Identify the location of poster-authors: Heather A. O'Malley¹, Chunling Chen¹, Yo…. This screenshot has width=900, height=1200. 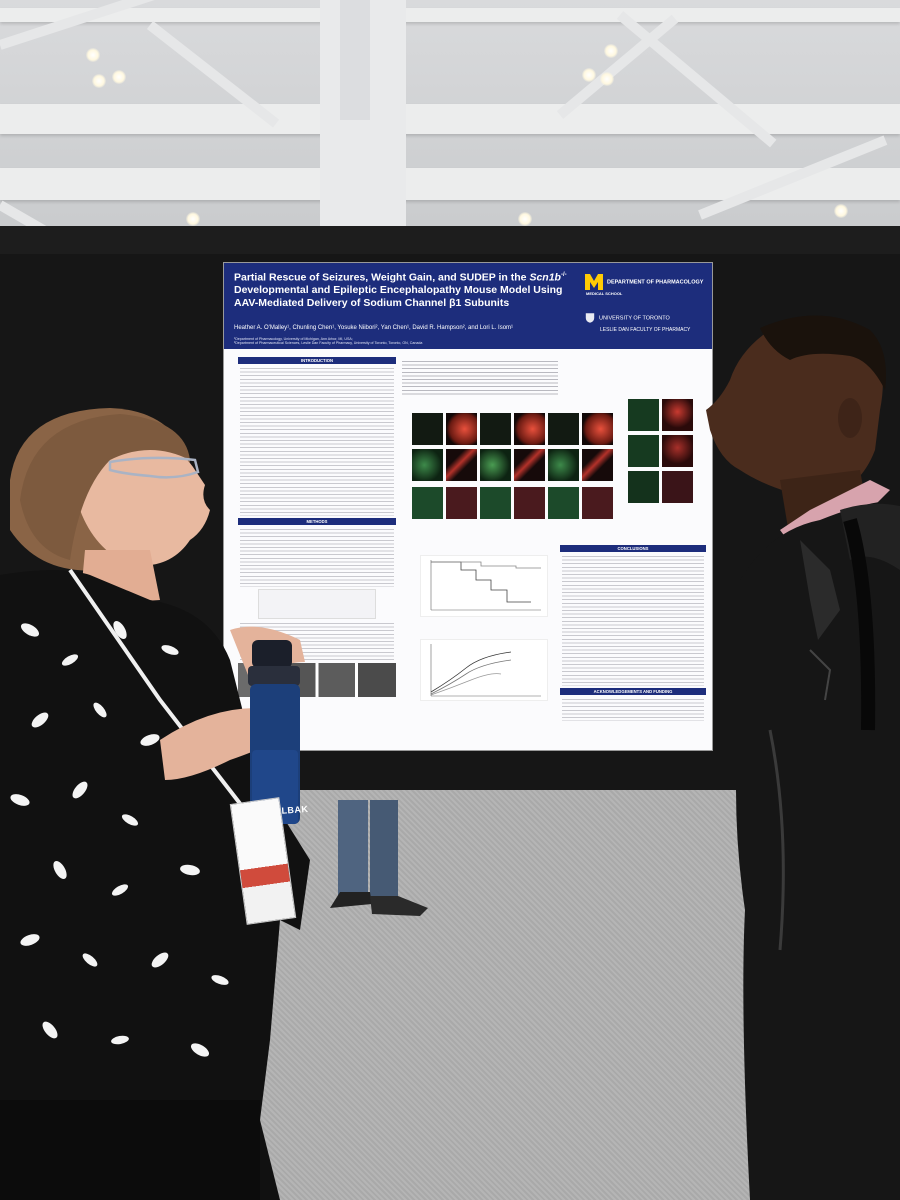
(374, 328).